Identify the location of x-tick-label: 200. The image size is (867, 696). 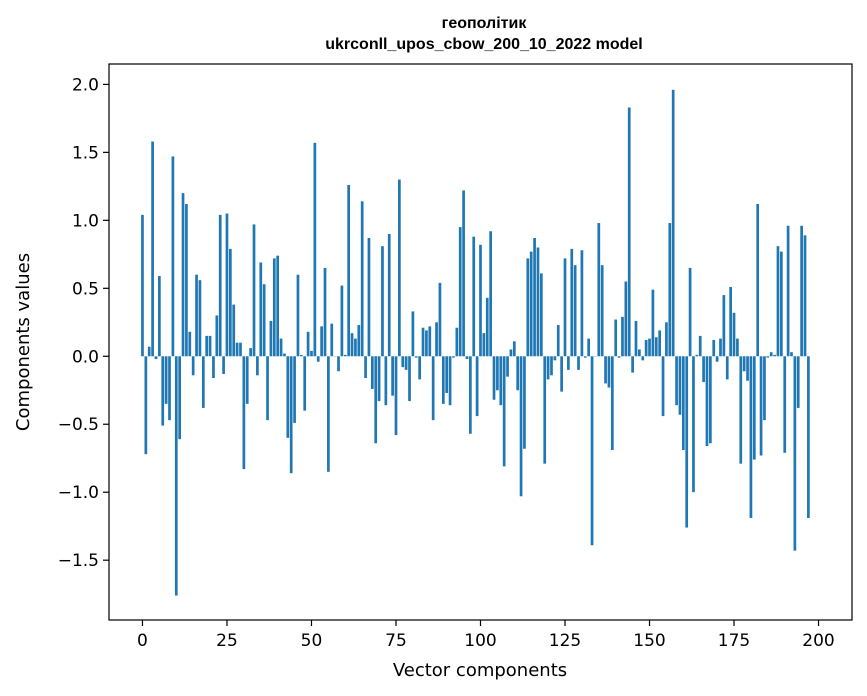
(818, 641).